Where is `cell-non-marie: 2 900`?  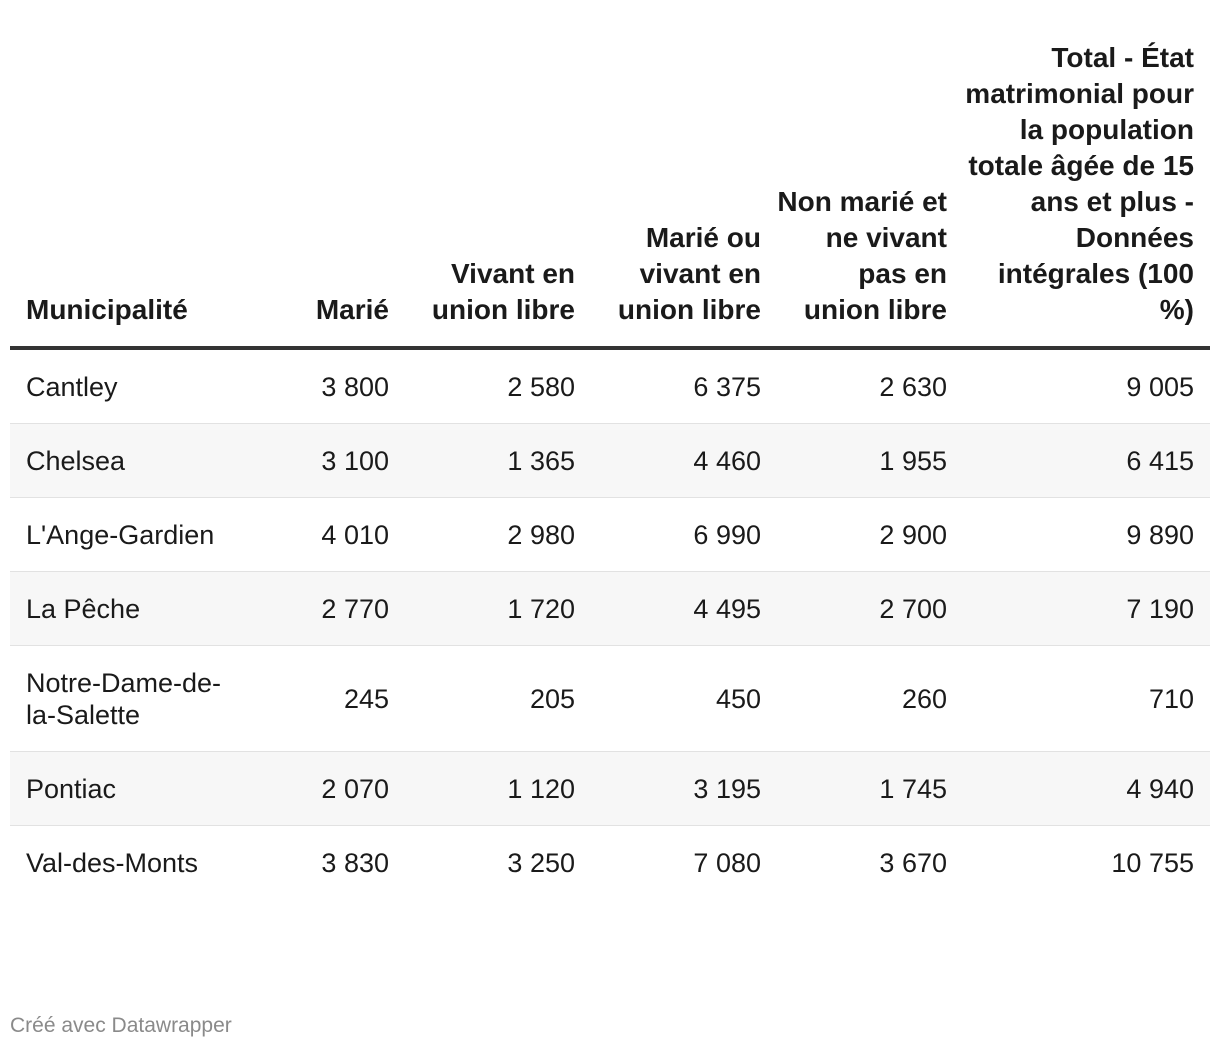 cell-non-marie: 2 900 is located at coordinates (870, 534).